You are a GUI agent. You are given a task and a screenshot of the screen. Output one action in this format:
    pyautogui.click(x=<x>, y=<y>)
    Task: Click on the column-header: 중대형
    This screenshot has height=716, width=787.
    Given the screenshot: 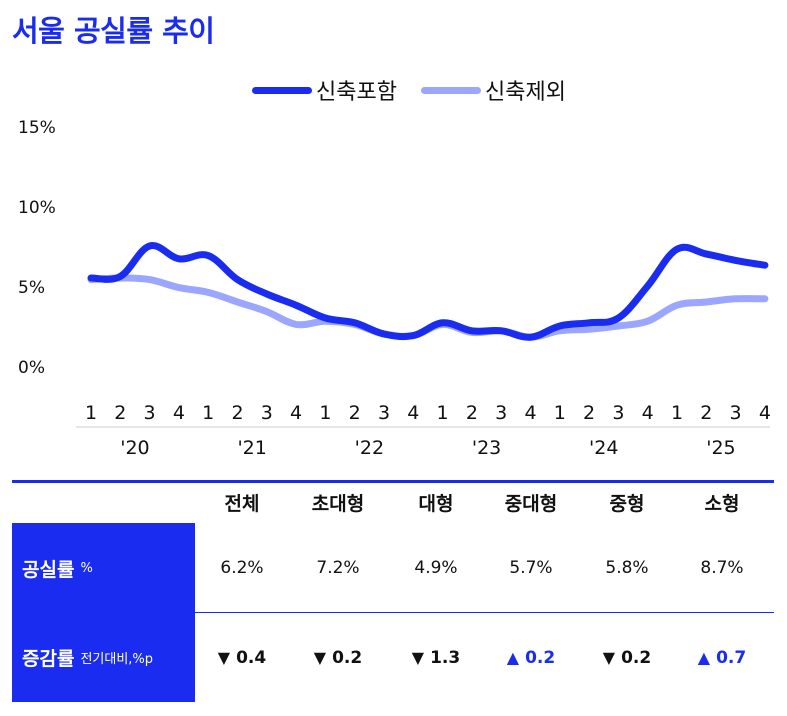 What is the action you would take?
    pyautogui.click(x=531, y=504)
    